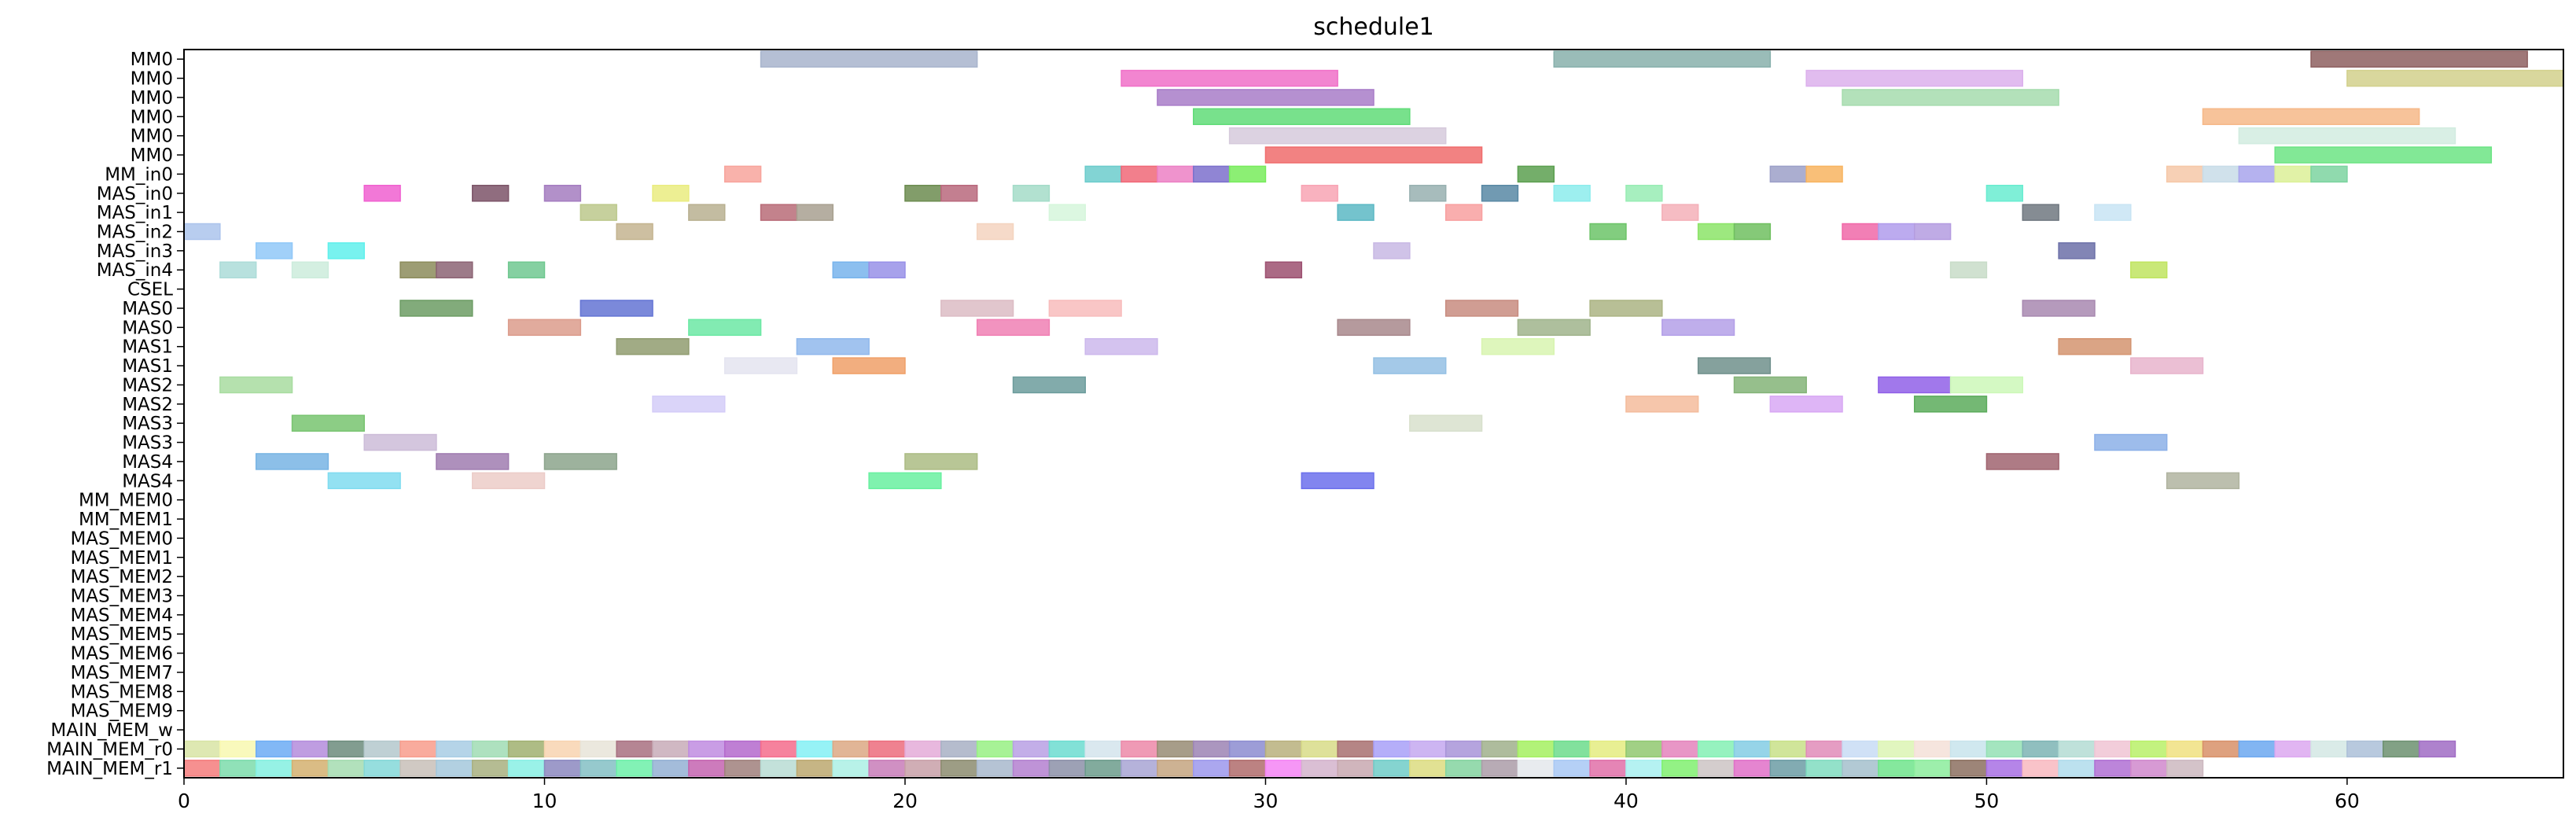 The width and height of the screenshot is (2576, 832). Describe the element at coordinates (121, 673) in the screenshot. I see `y-tick-label: MAS_MEM7` at that location.